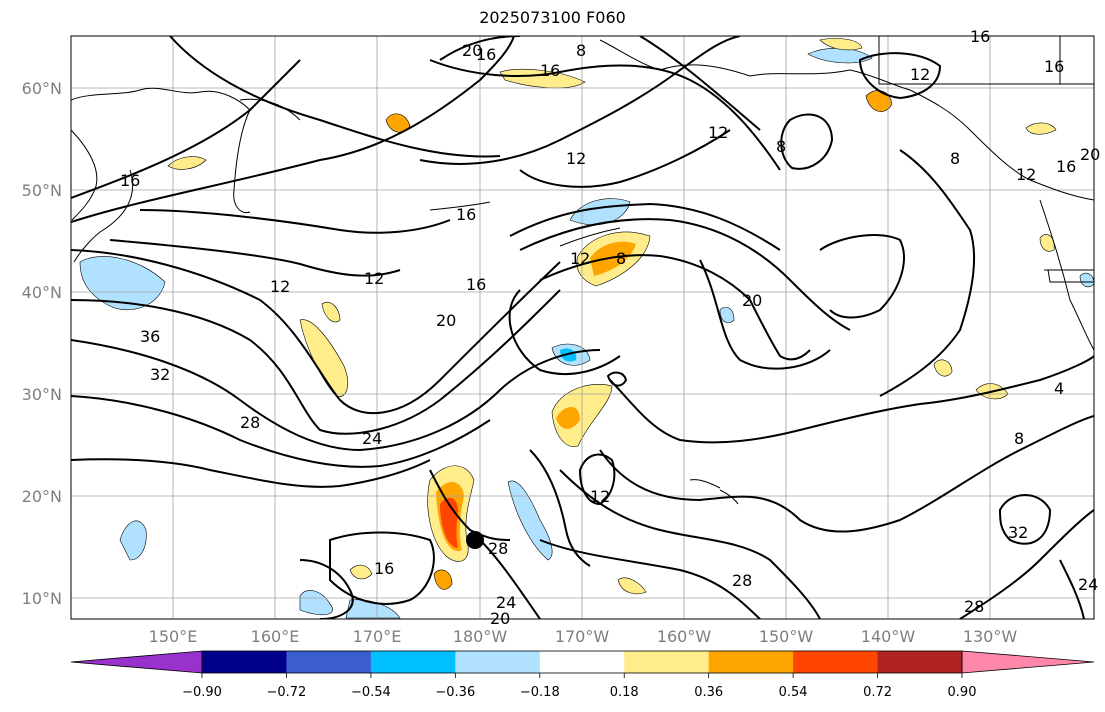  Describe the element at coordinates (371, 692) in the screenshot. I see `colorbar-tick-label: −0.54` at that location.